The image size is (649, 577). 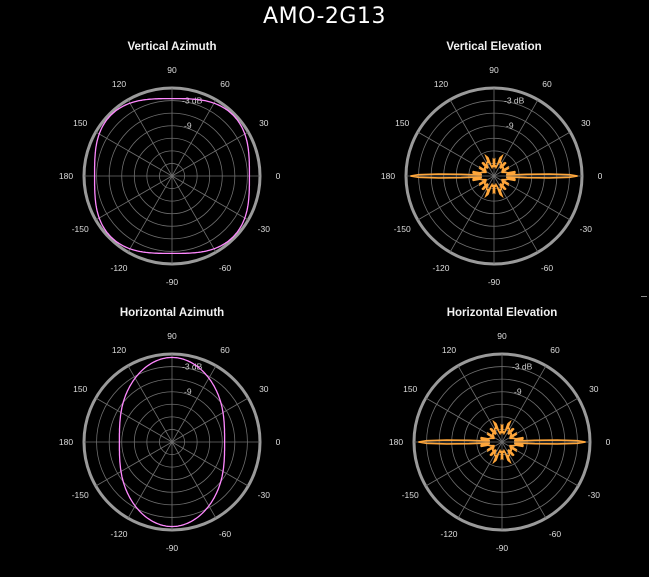 I want to click on chart-title: Horizontal Azimuth, so click(x=172, y=313).